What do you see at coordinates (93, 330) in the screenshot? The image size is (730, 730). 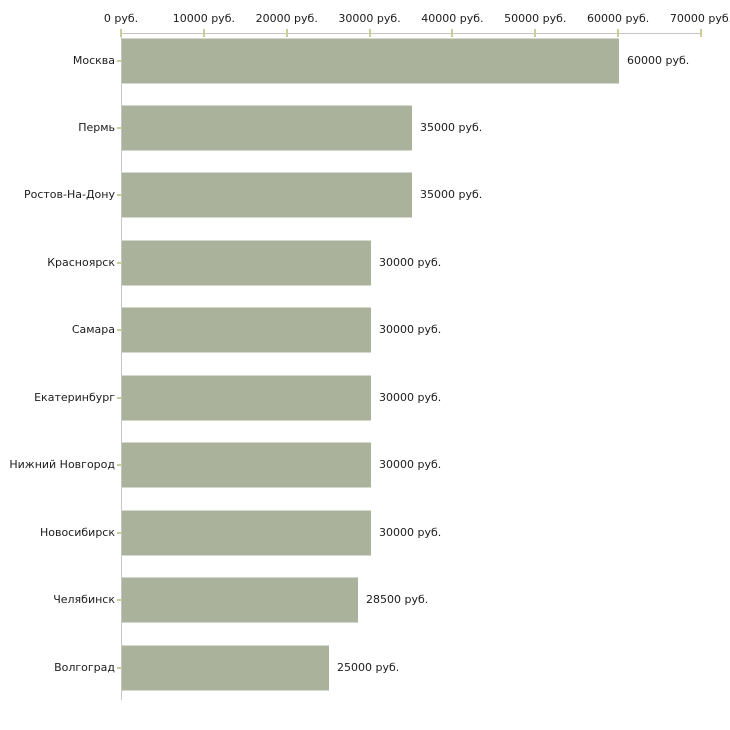 I see `category-label: Самара` at bounding box center [93, 330].